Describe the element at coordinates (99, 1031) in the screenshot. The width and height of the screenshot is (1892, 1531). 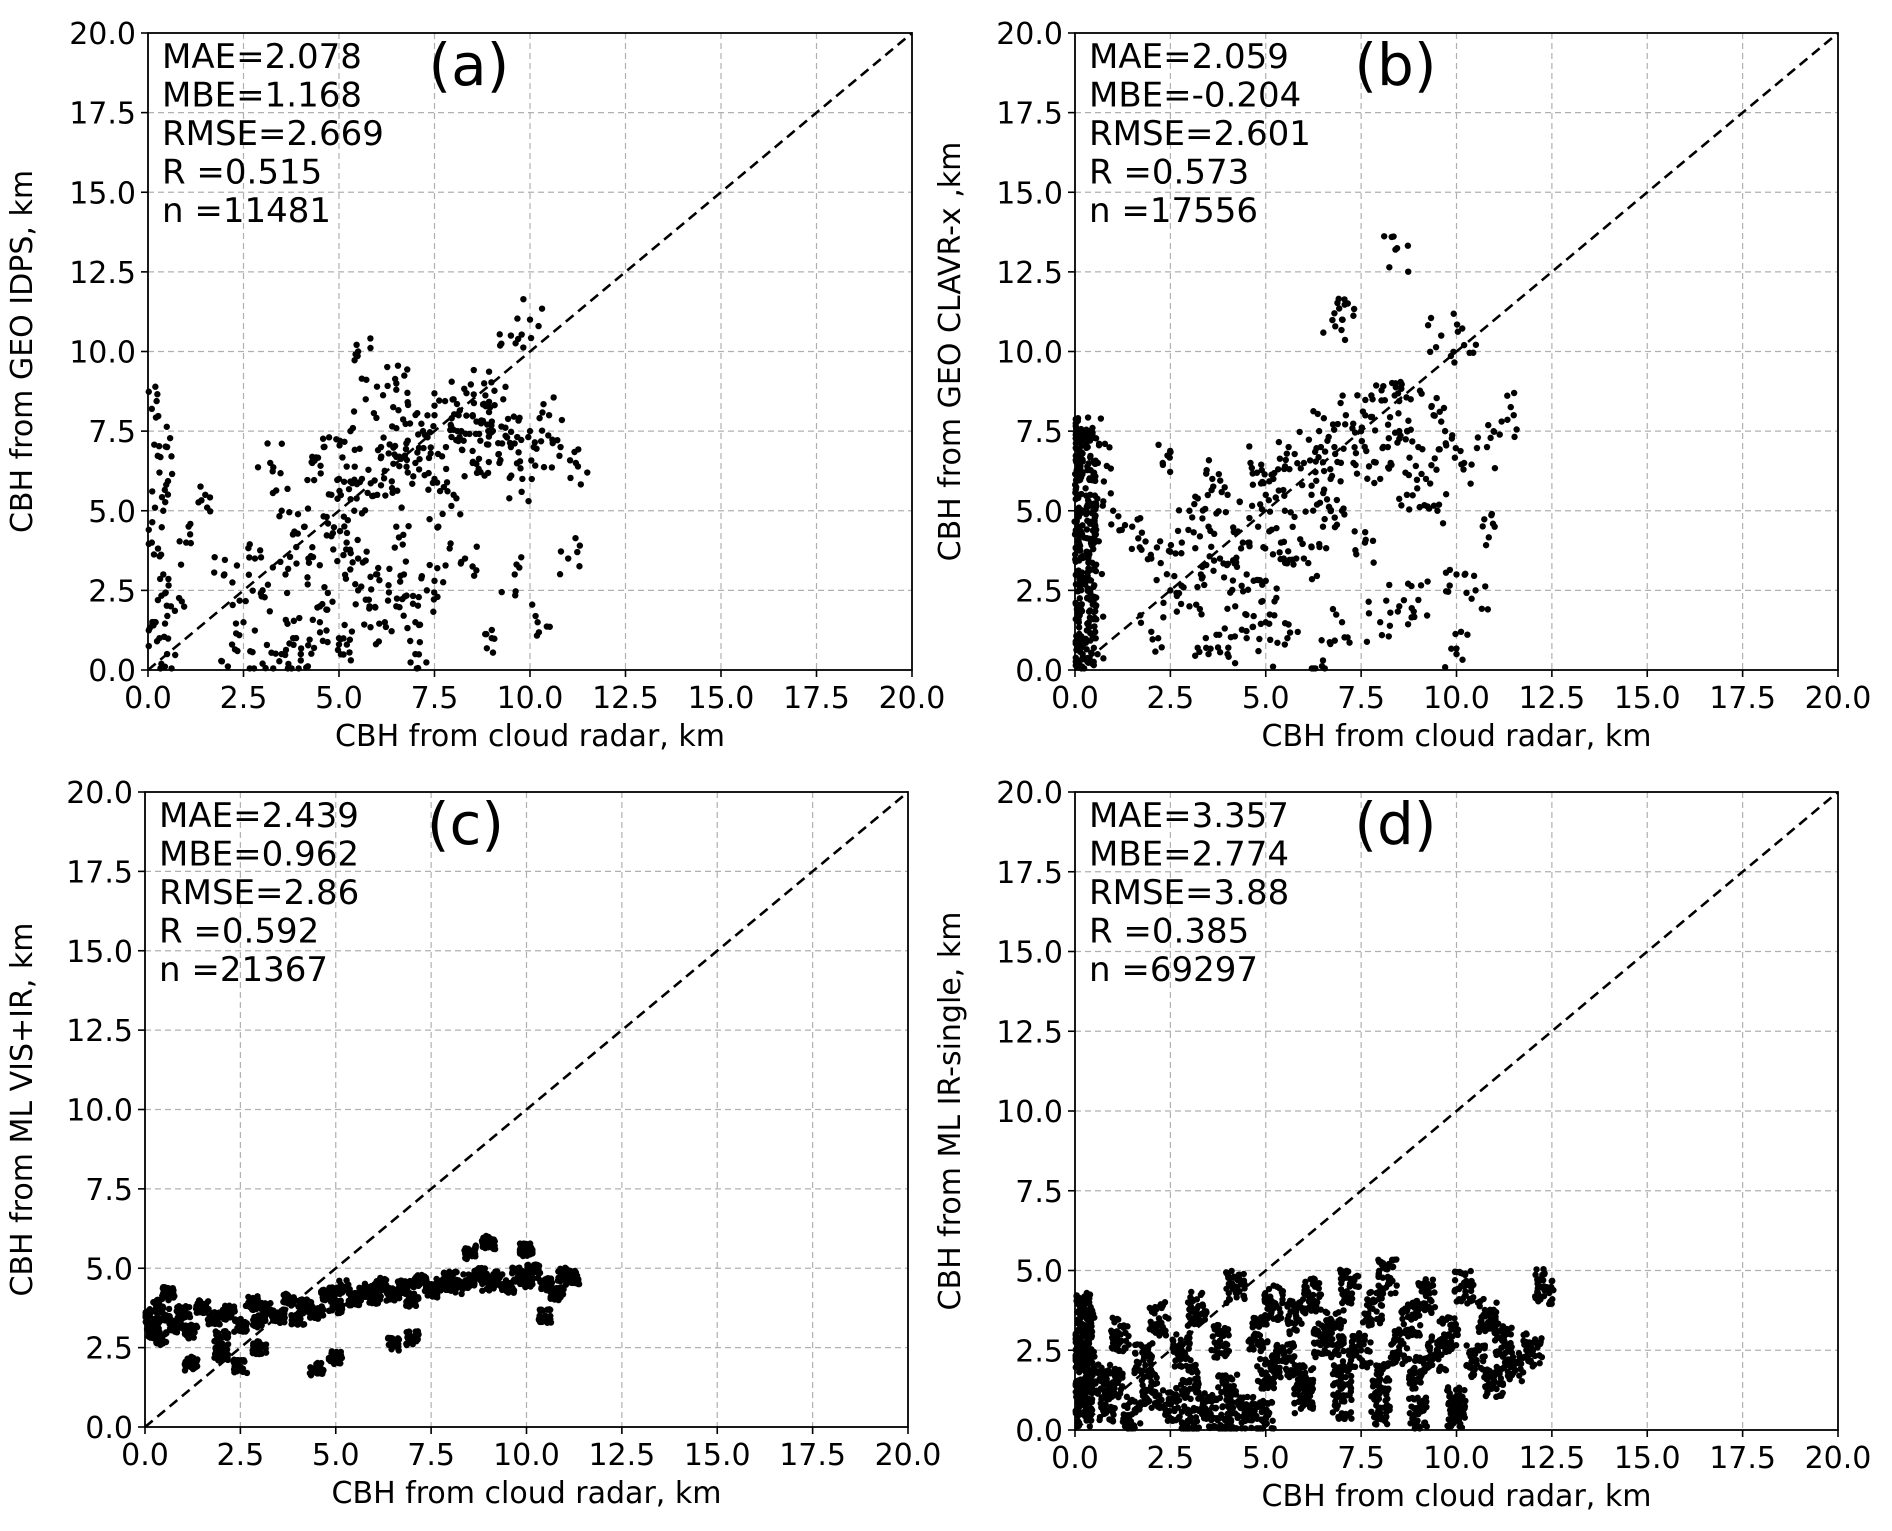
I see `y-tick-label: 12.5` at that location.